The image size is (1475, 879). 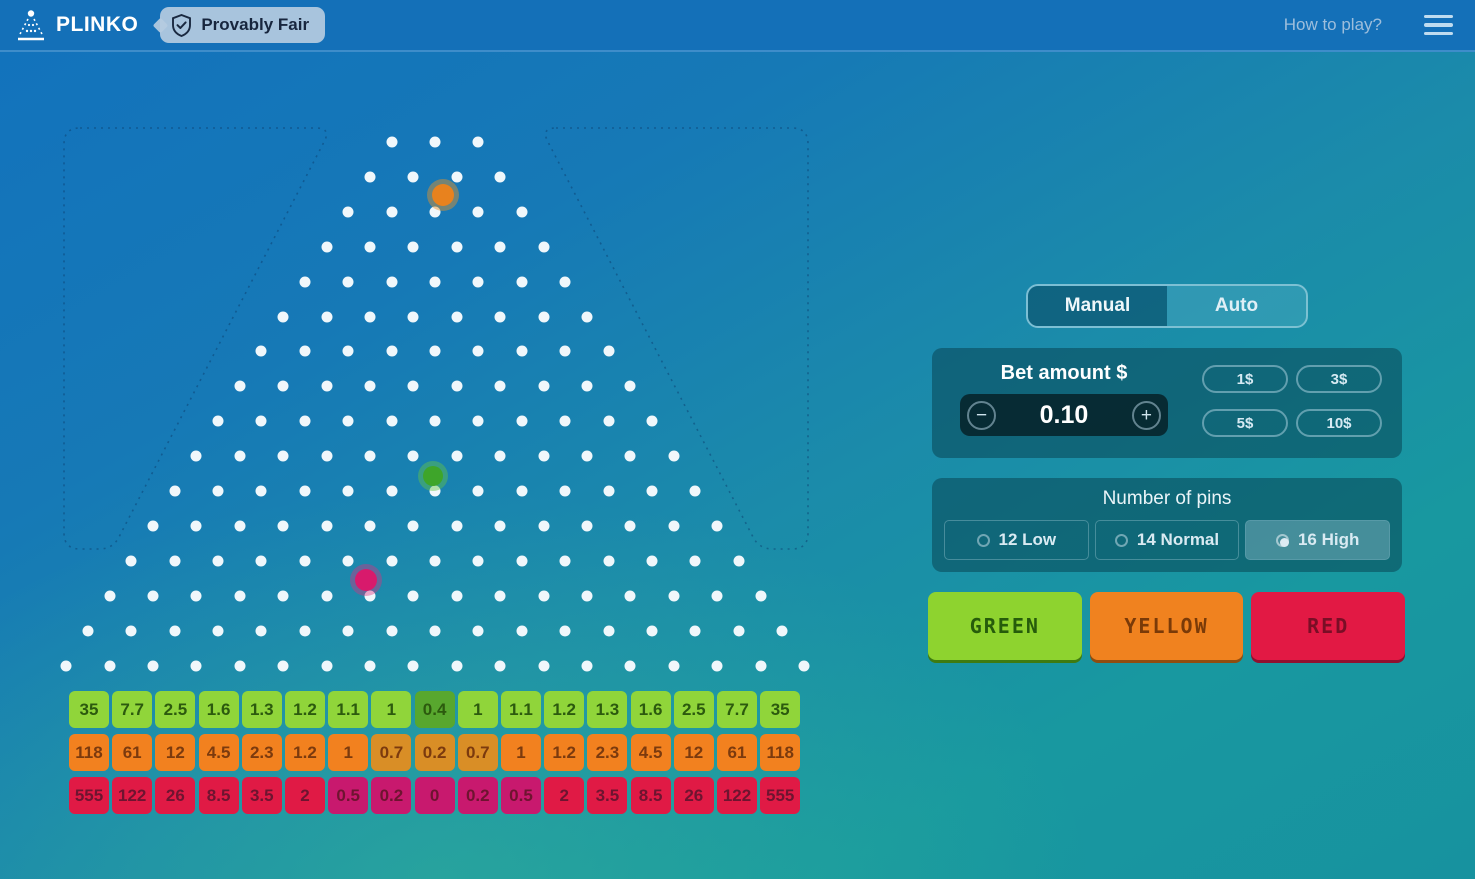 I want to click on quick-bet-group: 1$ 3$ 5$ 10$, so click(x=1282, y=410).